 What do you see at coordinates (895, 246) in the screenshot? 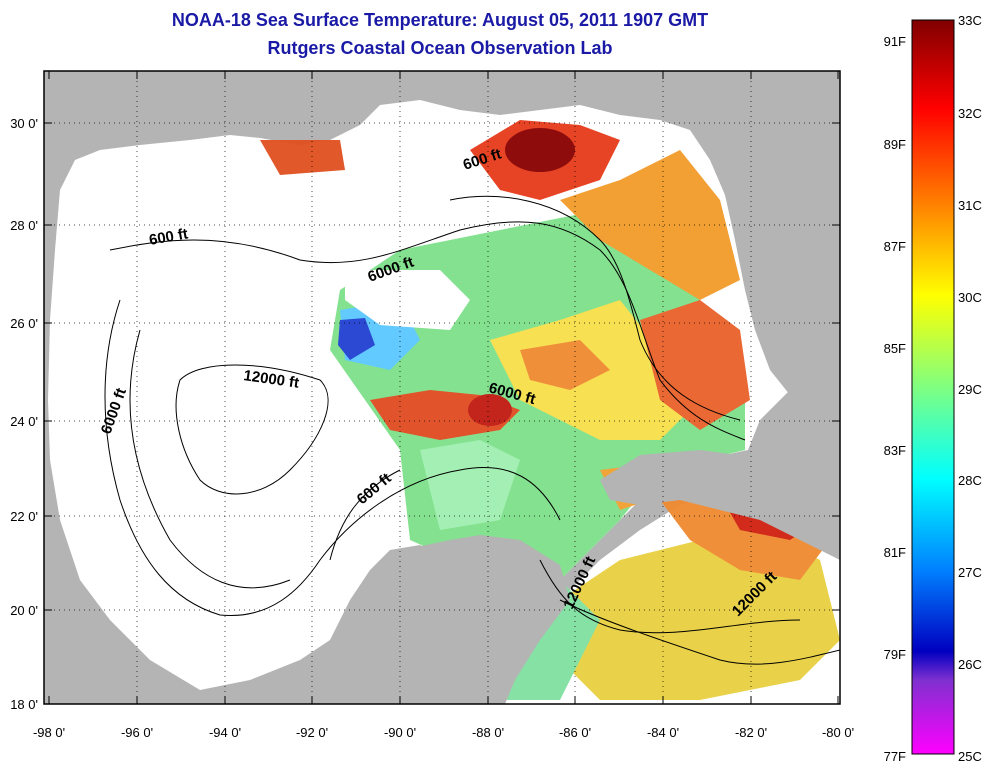
I see `fahrenheit-label: 87F` at bounding box center [895, 246].